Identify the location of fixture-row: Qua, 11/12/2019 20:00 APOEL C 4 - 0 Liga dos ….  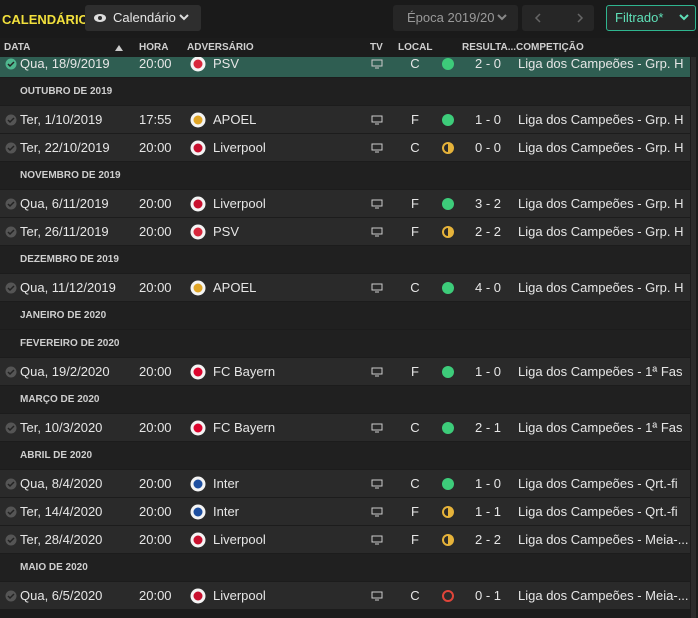
(345, 287).